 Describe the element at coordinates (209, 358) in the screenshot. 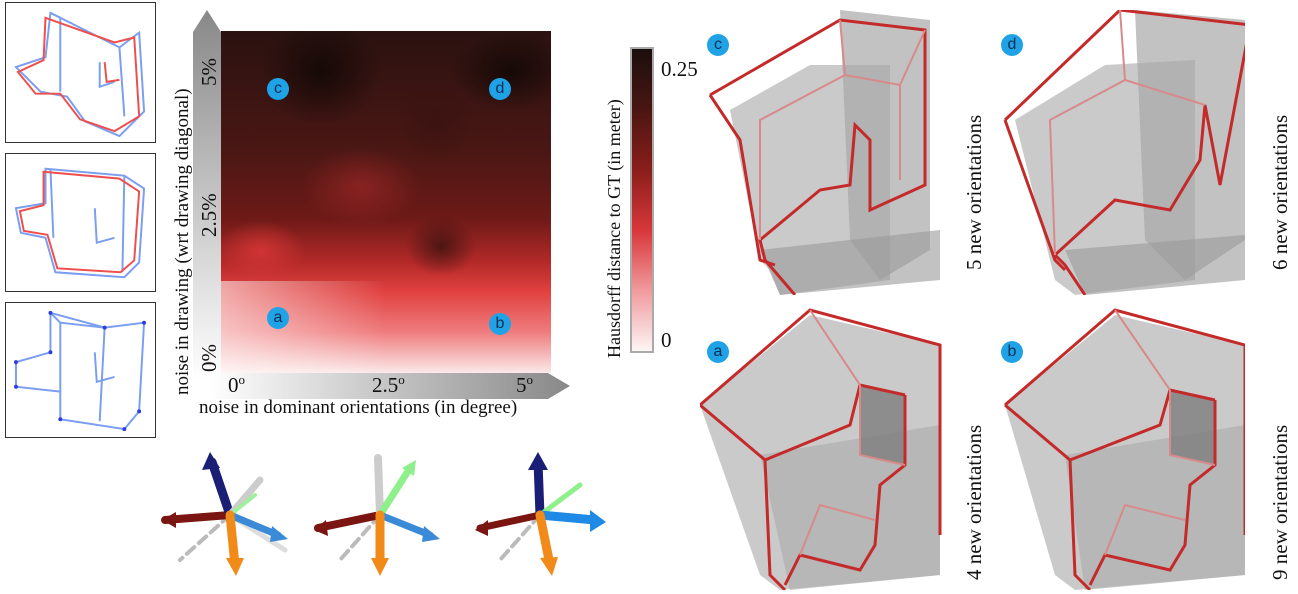

I see `y-tick-0: 0%` at that location.